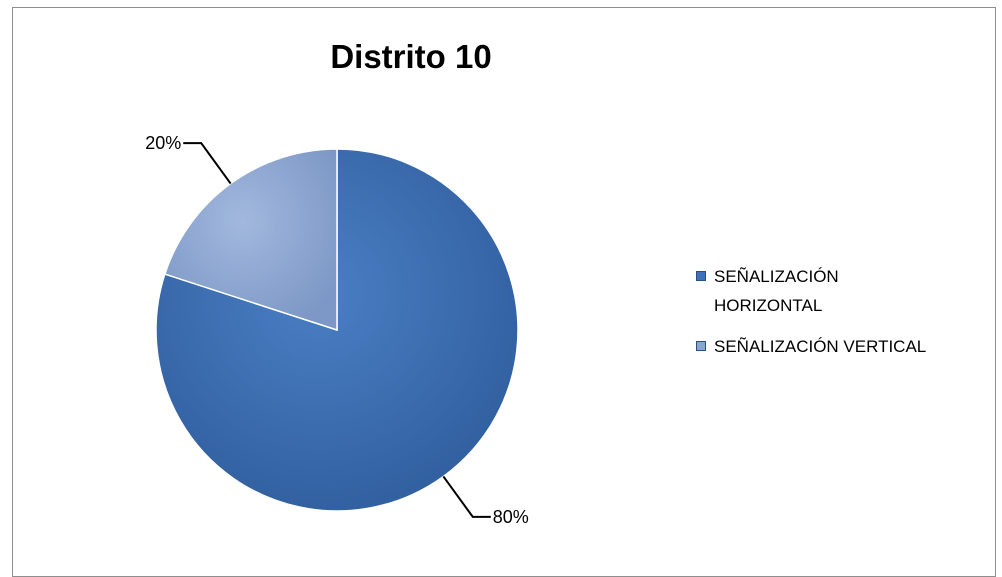 The image size is (1002, 577). I want to click on legend-swatch-horizontal, so click(701, 276).